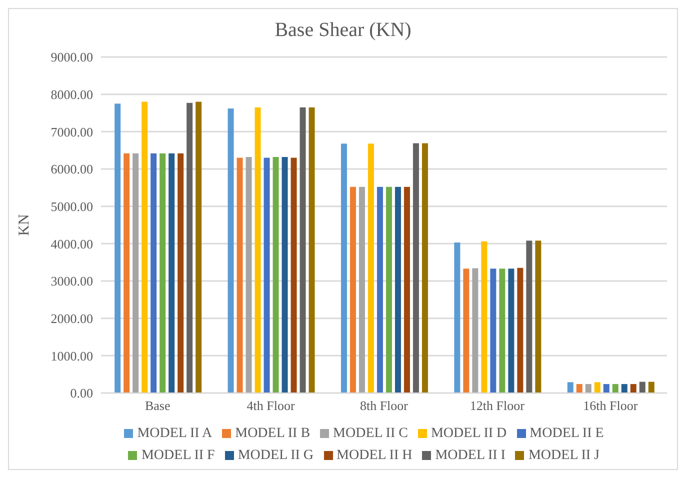  What do you see at coordinates (157, 406) in the screenshot?
I see `x-tick-label: Base` at bounding box center [157, 406].